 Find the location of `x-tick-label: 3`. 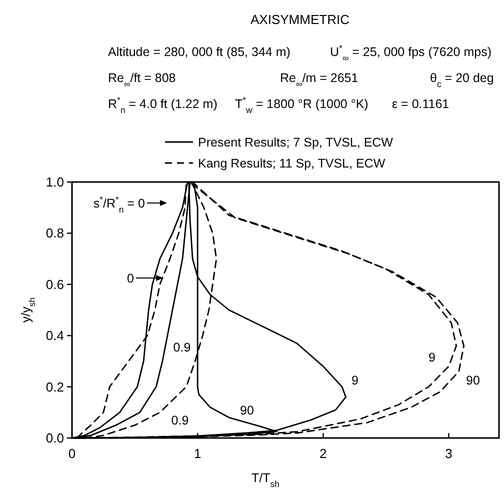

x-tick-label: 3 is located at coordinates (448, 453).